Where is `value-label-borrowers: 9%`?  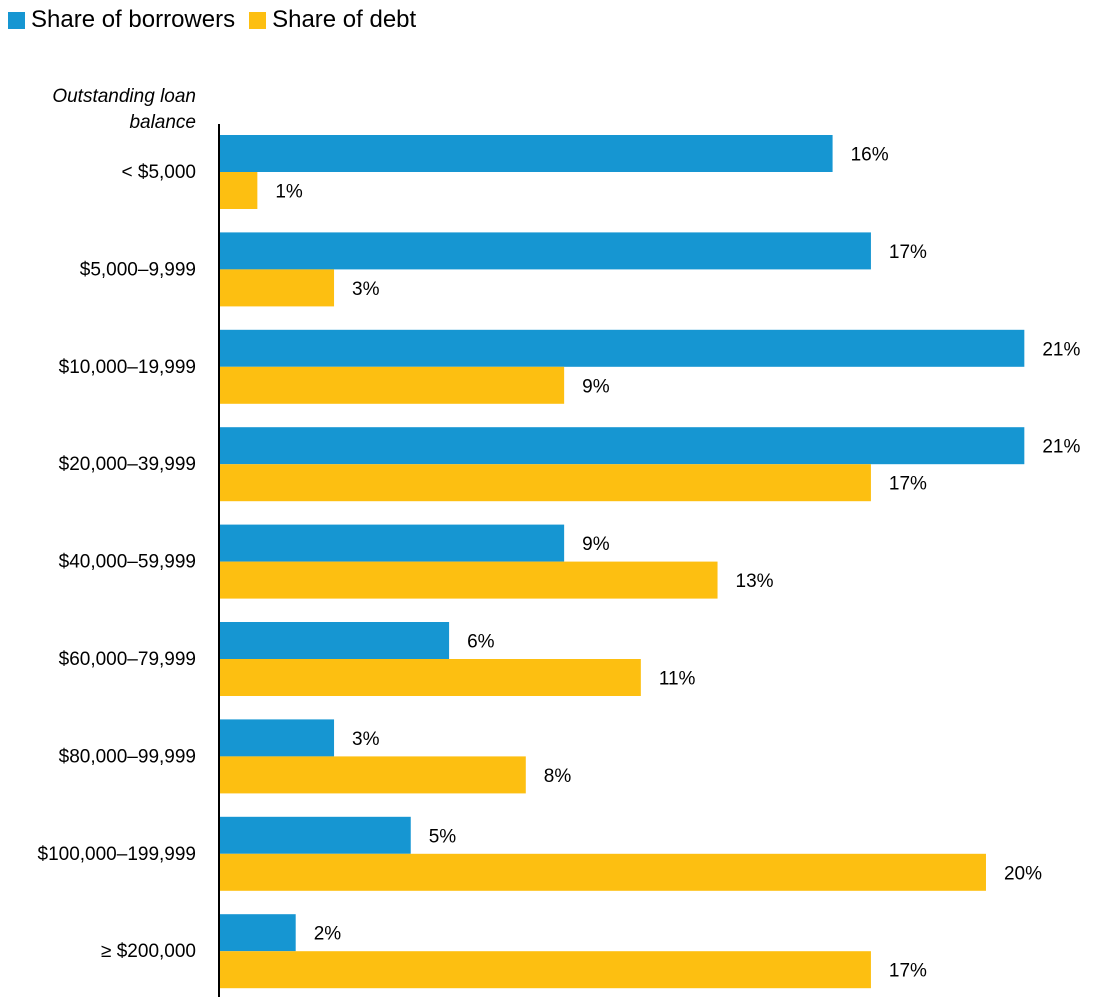
value-label-borrowers: 9% is located at coordinates (596, 544).